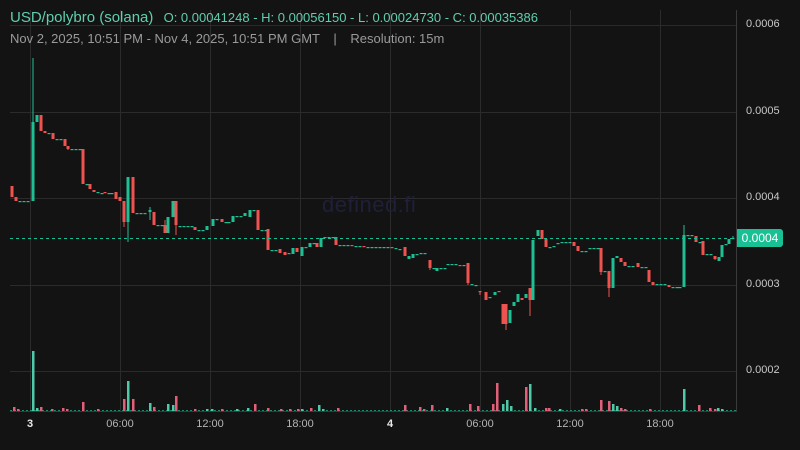 This screenshot has width=800, height=450. What do you see at coordinates (397, 38) in the screenshot?
I see `resolution-label: Resolution: 15m` at bounding box center [397, 38].